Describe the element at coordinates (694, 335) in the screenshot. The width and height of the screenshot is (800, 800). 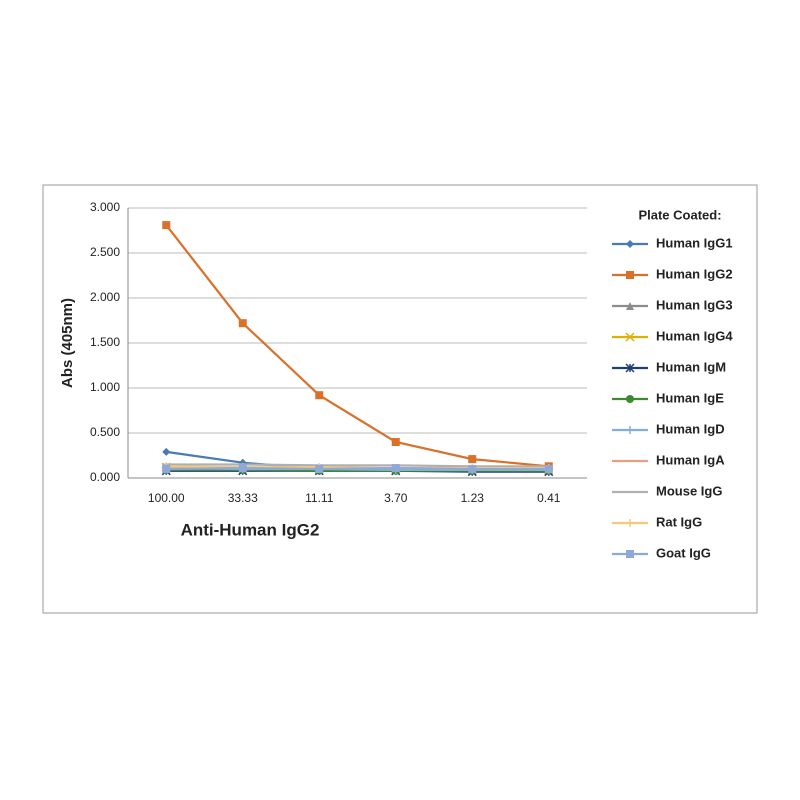
I see `legend-label: Human IgG4` at that location.